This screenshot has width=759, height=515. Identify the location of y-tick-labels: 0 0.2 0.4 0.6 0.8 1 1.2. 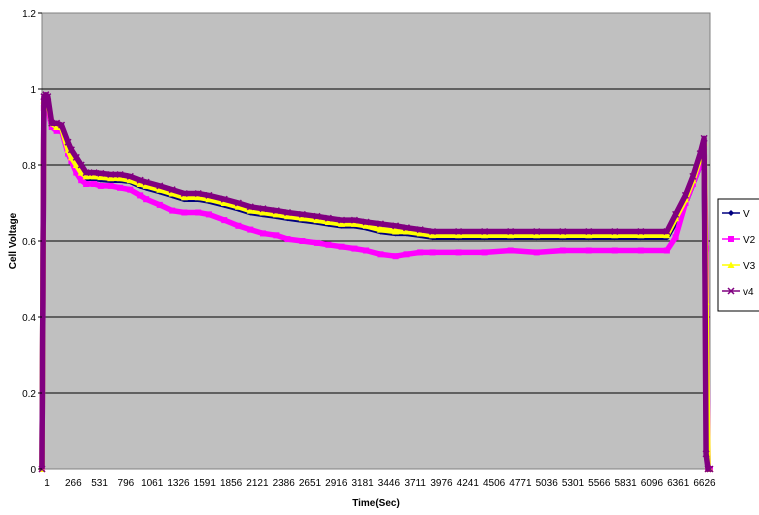
(32, 242).